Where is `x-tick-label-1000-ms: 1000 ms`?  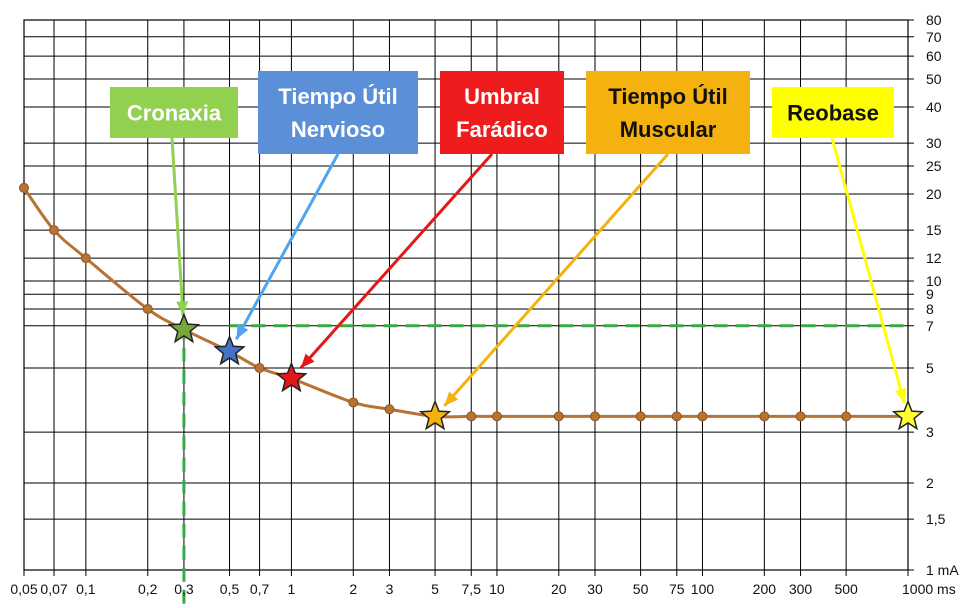
x-tick-label-1000-ms: 1000 ms is located at coordinates (929, 589).